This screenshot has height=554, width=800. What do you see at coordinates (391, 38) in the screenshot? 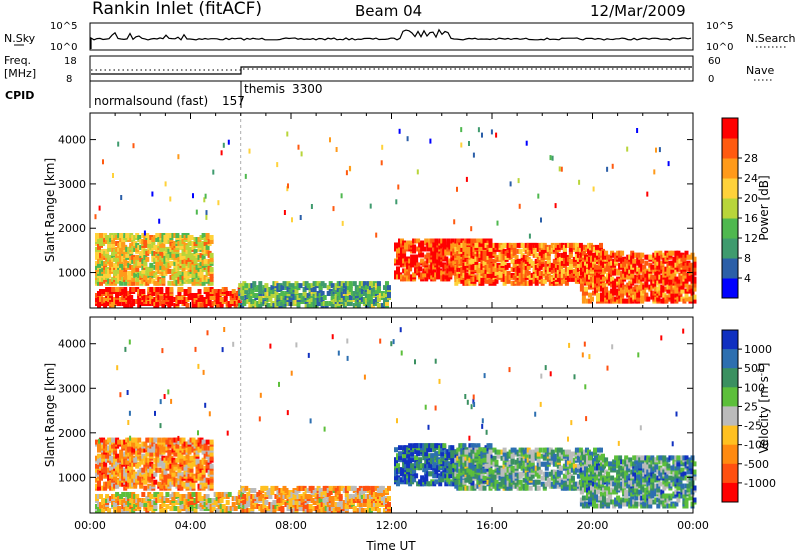
I see `nsky-trace` at bounding box center [391, 38].